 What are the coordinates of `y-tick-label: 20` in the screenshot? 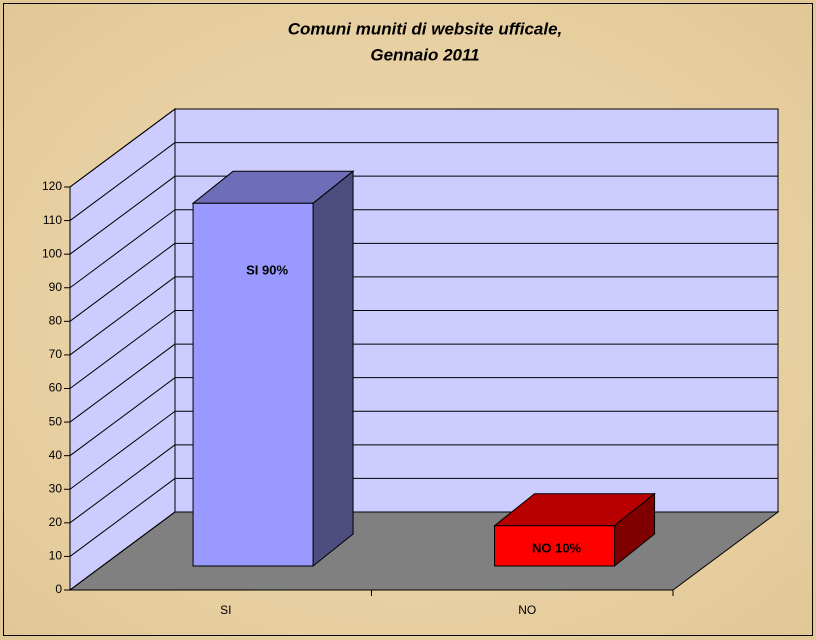 It's located at (56, 522).